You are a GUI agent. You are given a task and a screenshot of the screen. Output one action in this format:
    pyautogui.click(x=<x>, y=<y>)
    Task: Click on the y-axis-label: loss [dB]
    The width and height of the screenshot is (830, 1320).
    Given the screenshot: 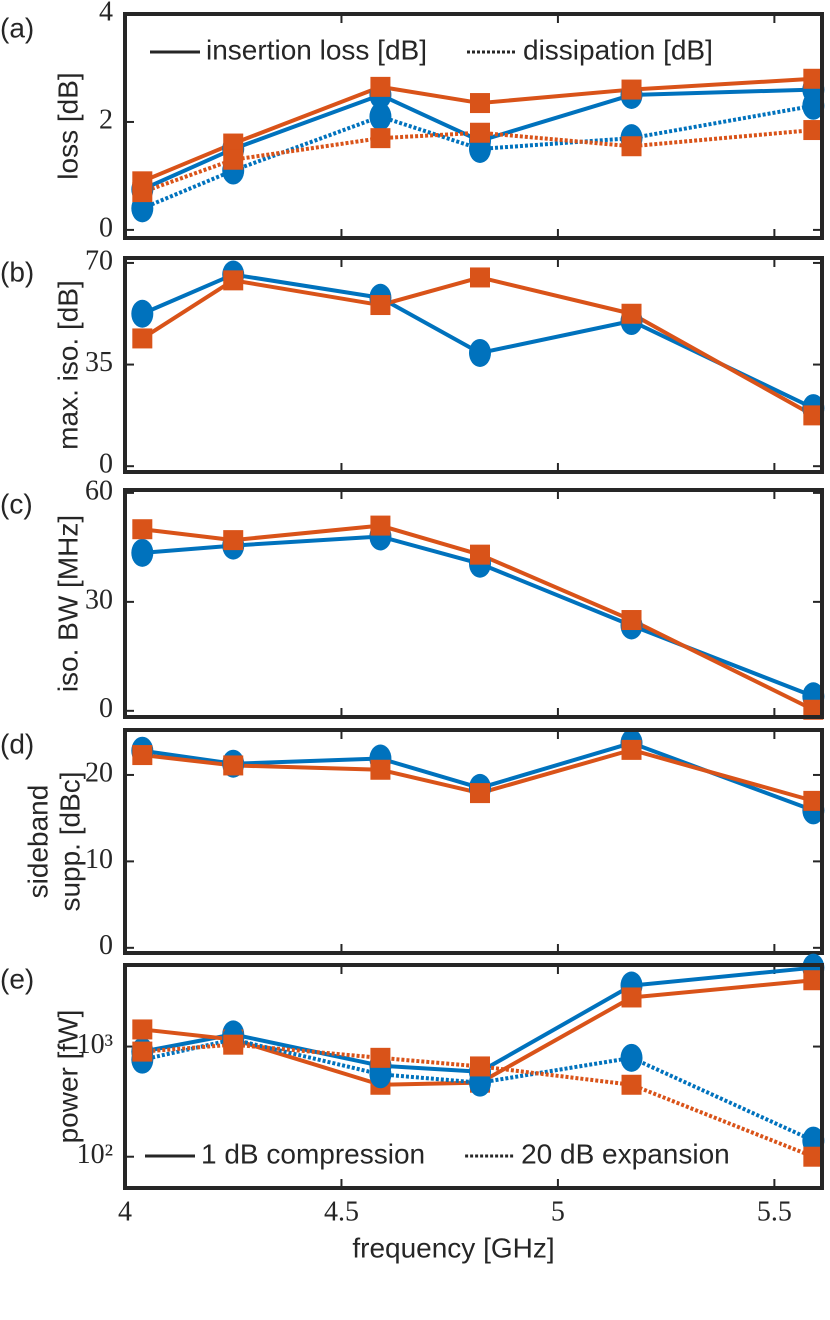 What is the action you would take?
    pyautogui.click(x=67, y=125)
    